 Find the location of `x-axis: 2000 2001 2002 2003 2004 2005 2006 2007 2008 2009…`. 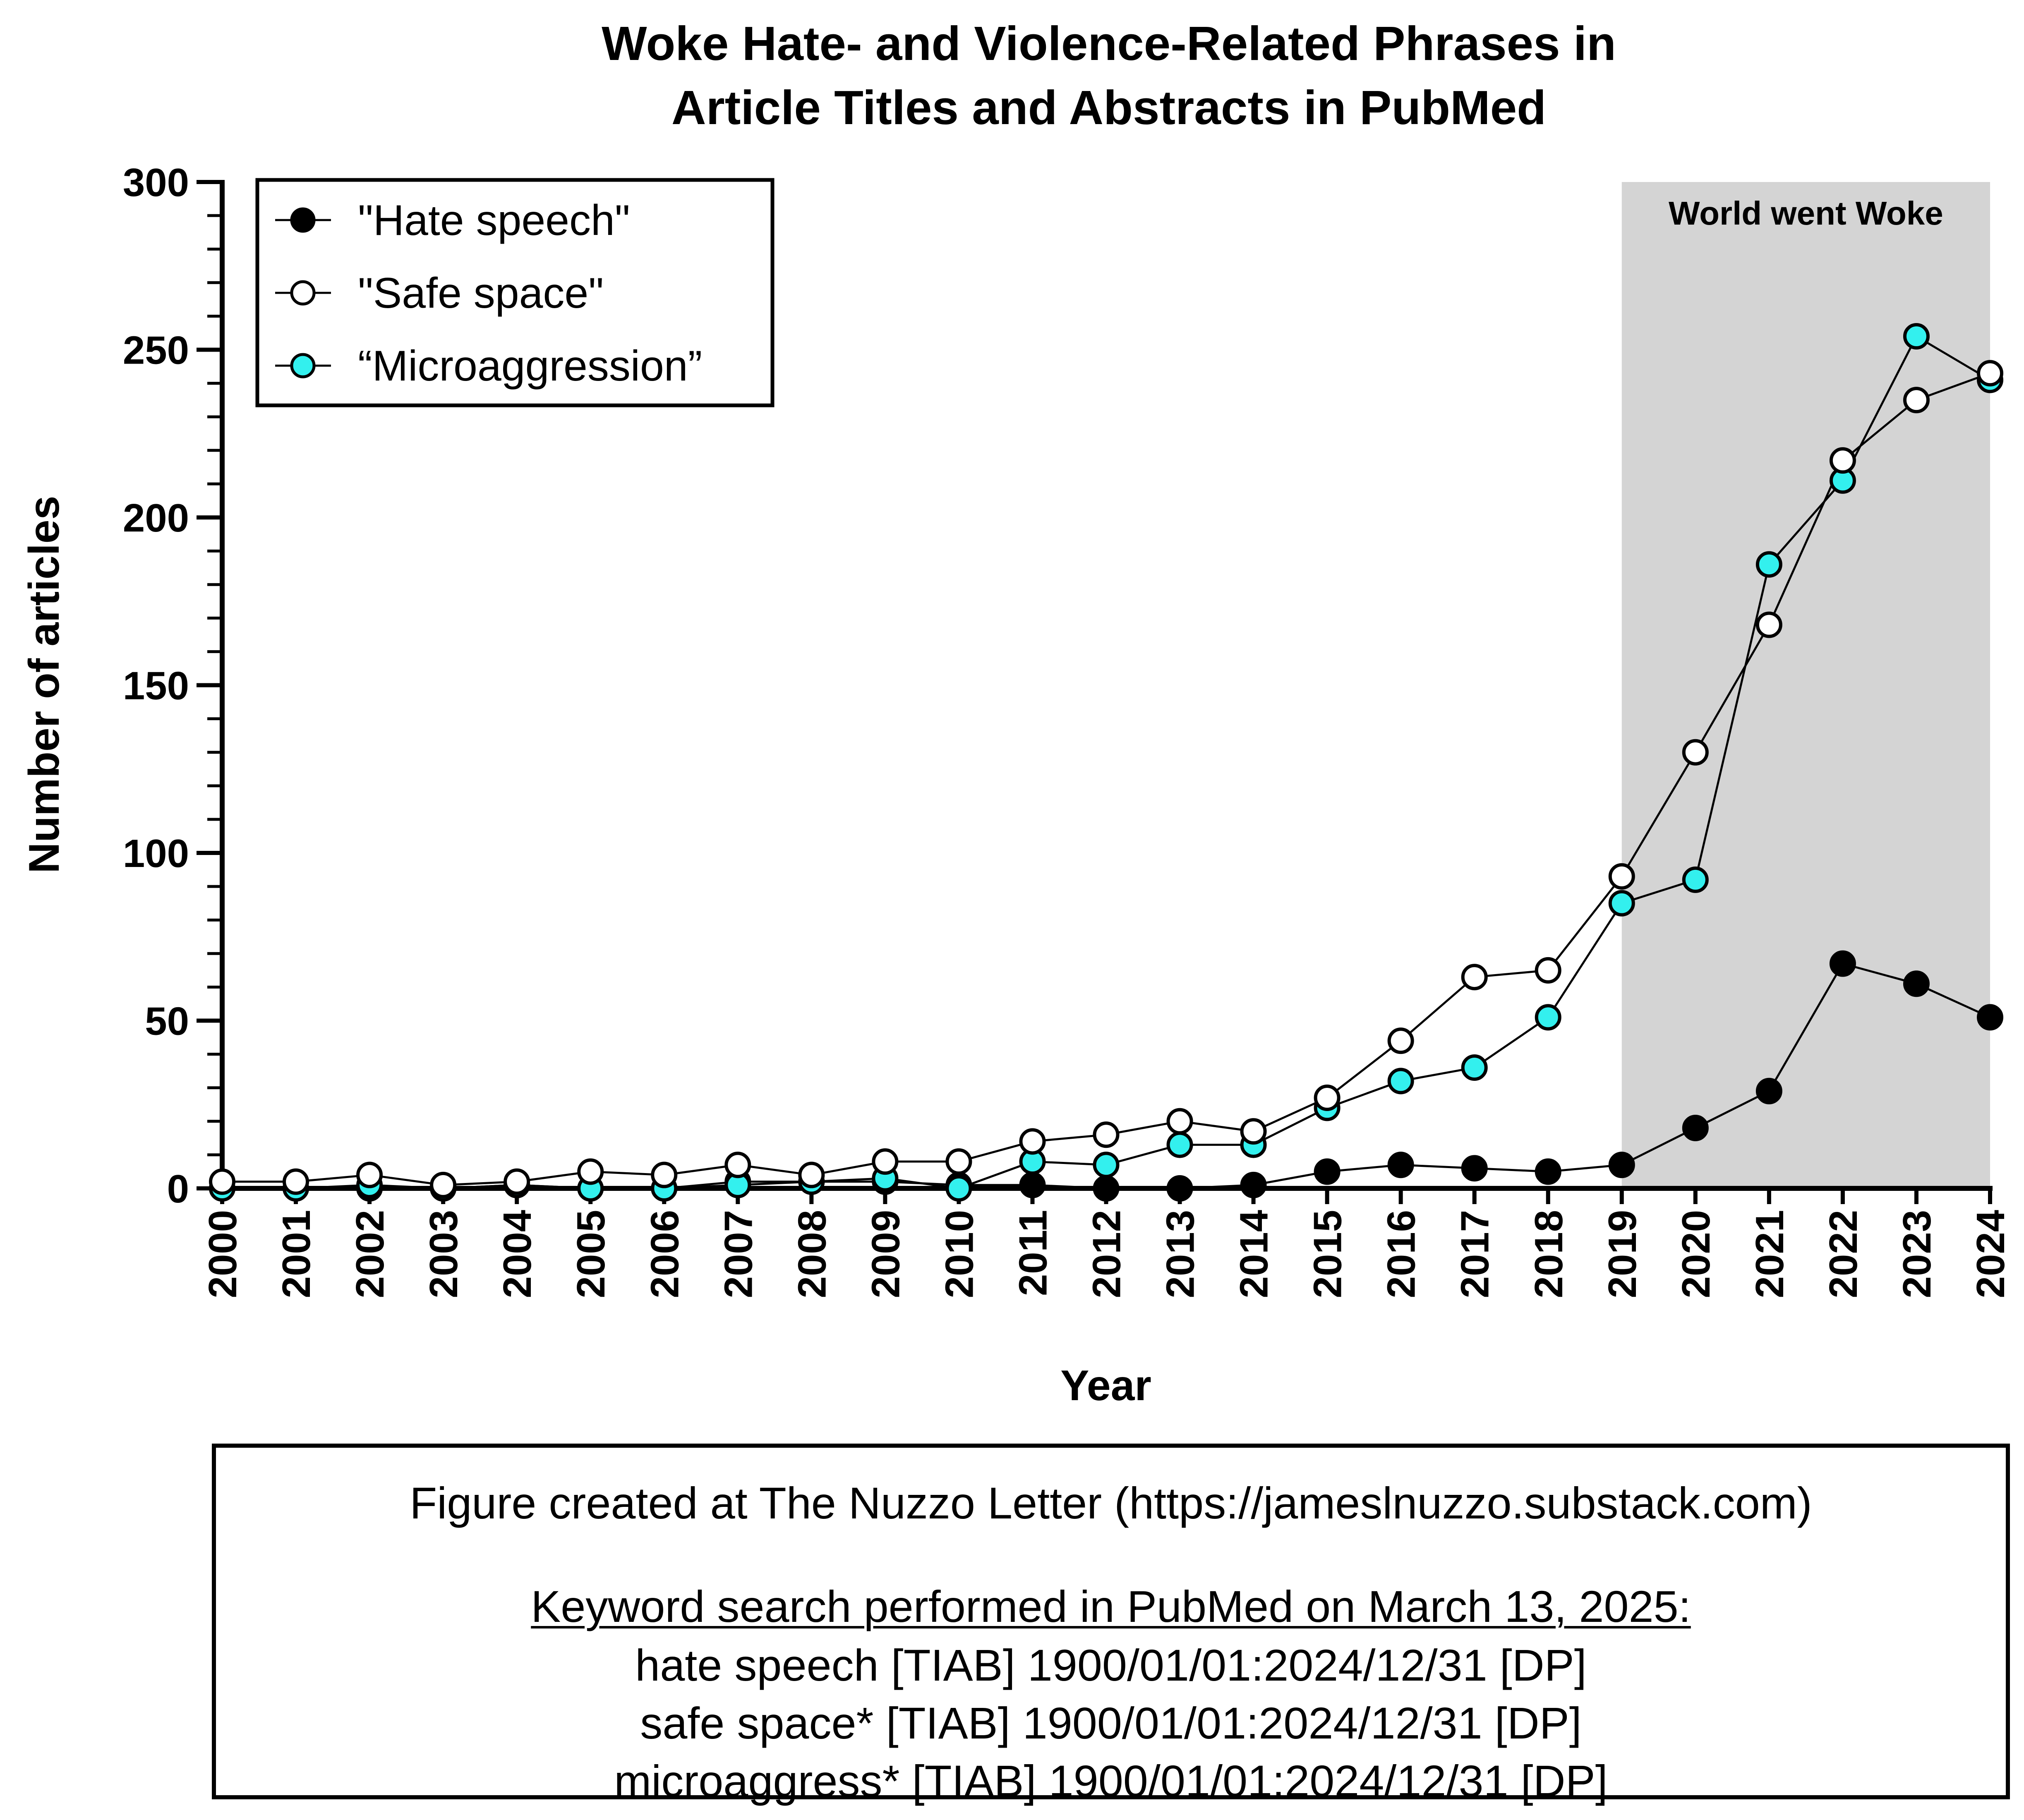

x-axis: 2000 2001 2002 2003 2004 2005 2006 2007 2008 2009… is located at coordinates (1107, 1242).